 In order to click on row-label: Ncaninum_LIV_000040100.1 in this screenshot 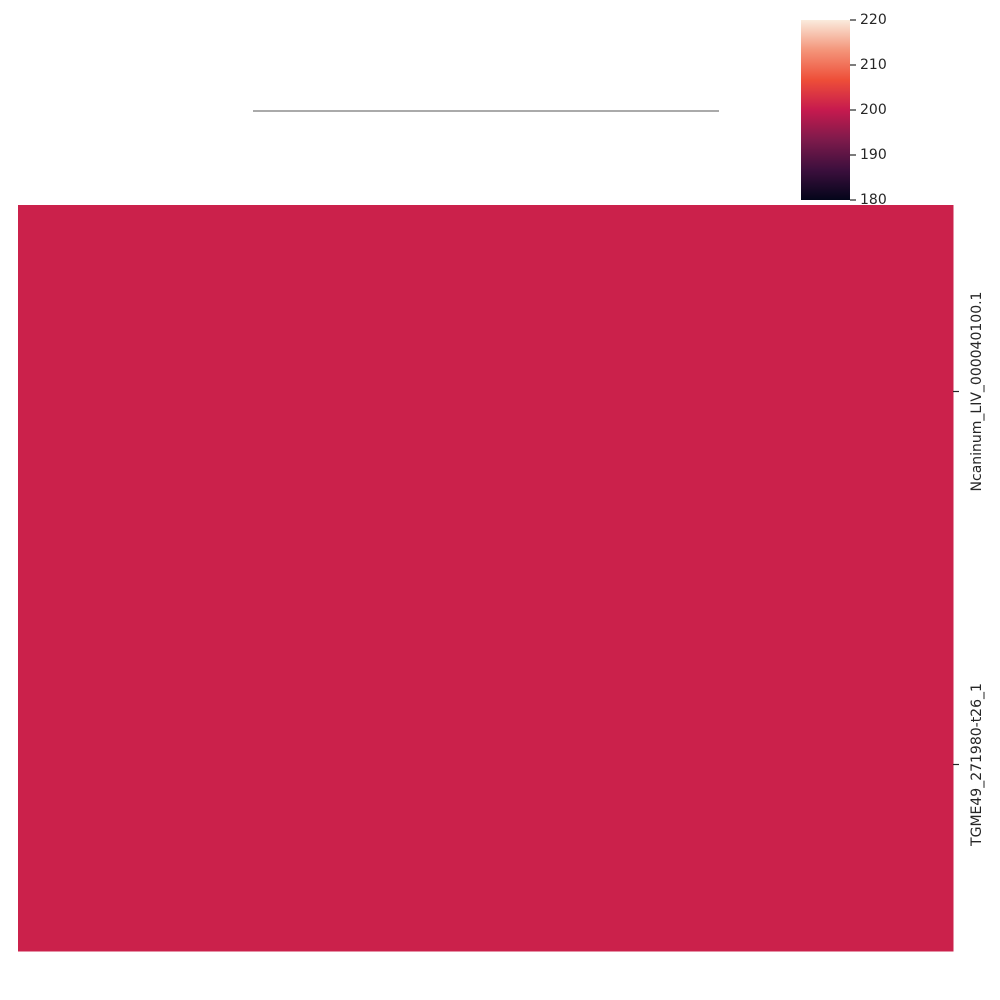, I will do `click(977, 392)`.